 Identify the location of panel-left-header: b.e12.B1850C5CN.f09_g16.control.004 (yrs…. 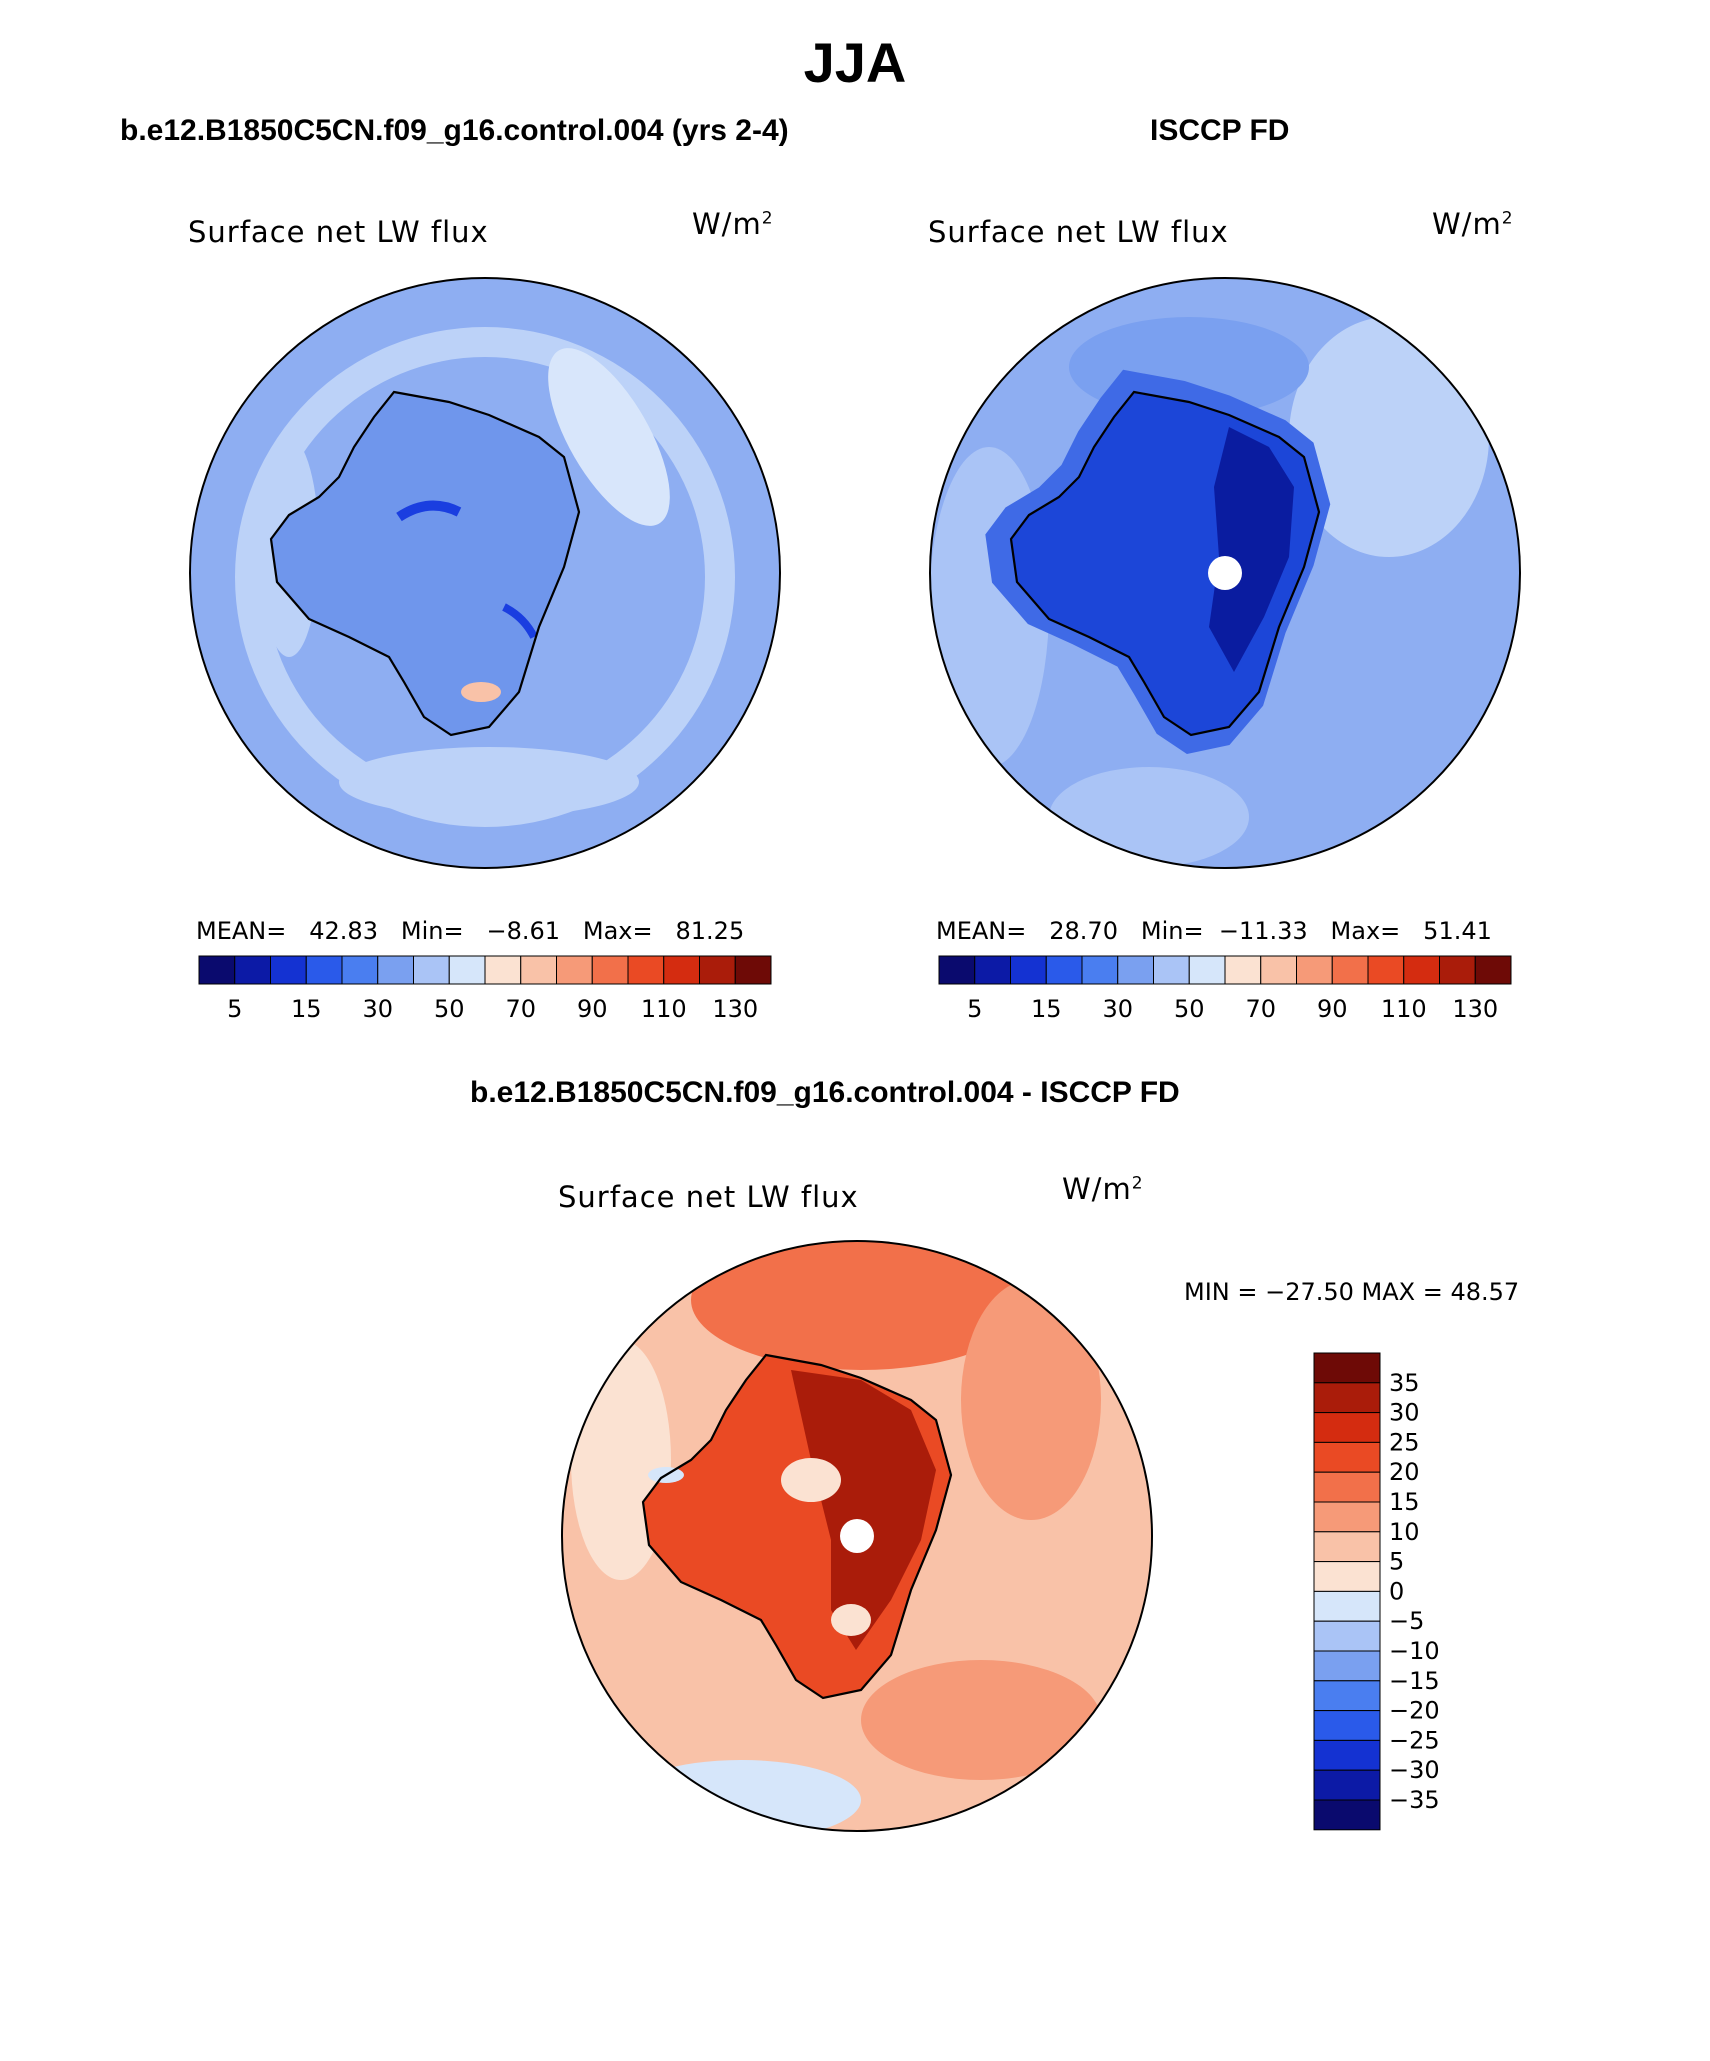
(454, 130).